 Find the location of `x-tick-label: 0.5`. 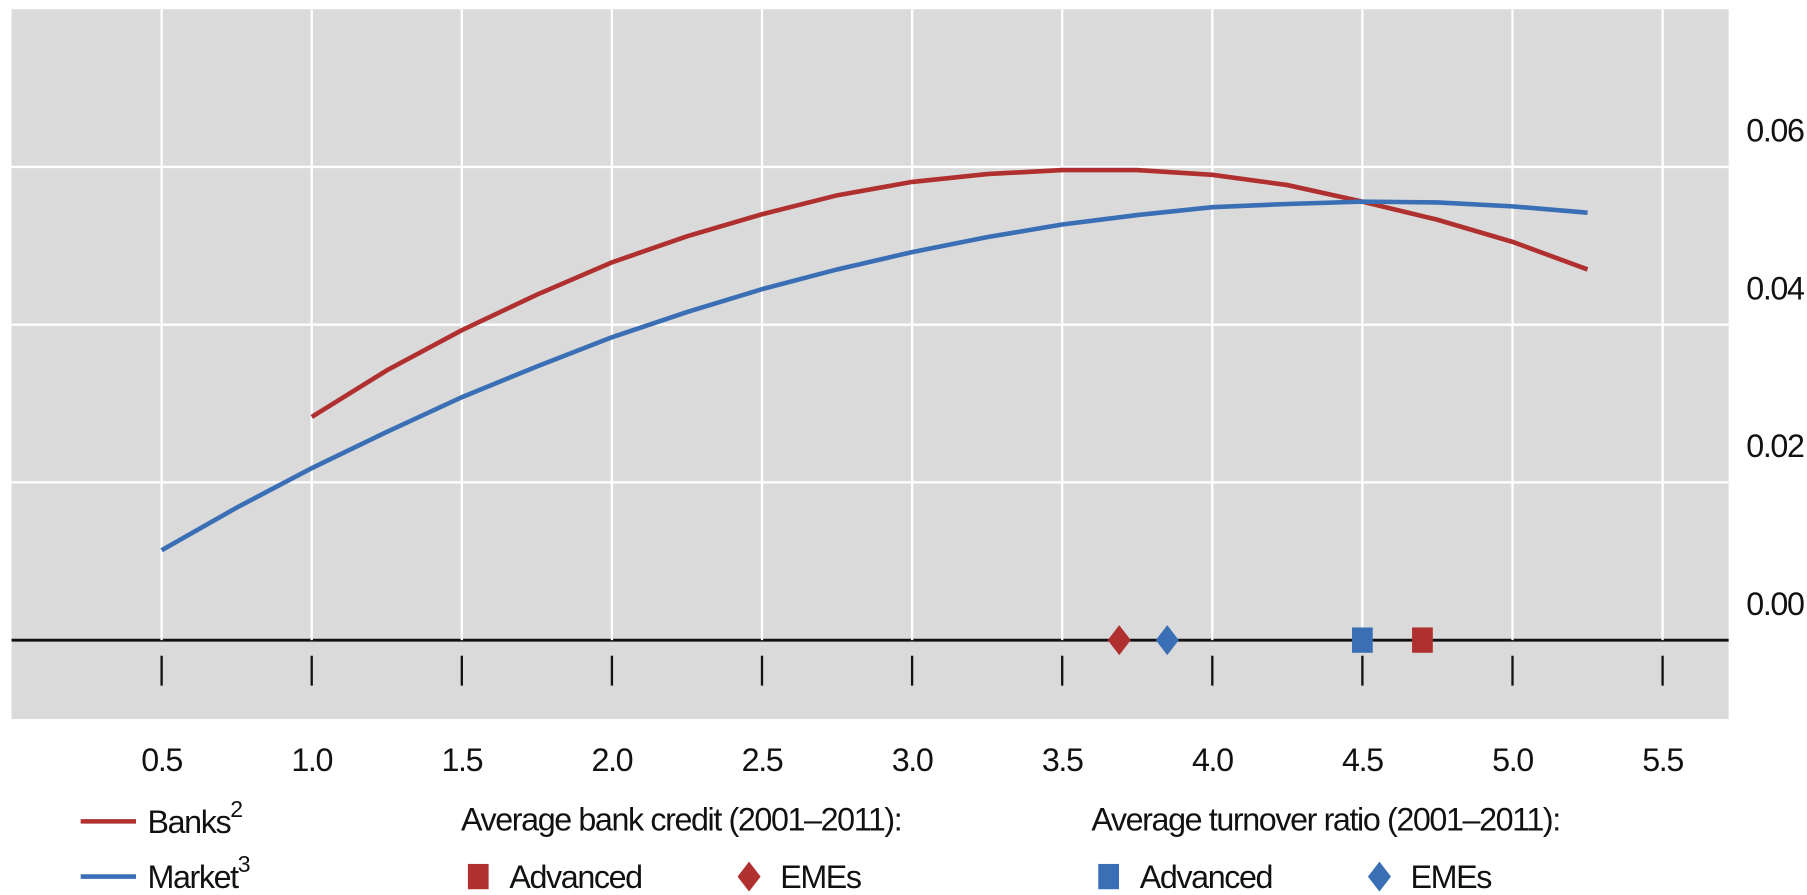

x-tick-label: 0.5 is located at coordinates (161, 760).